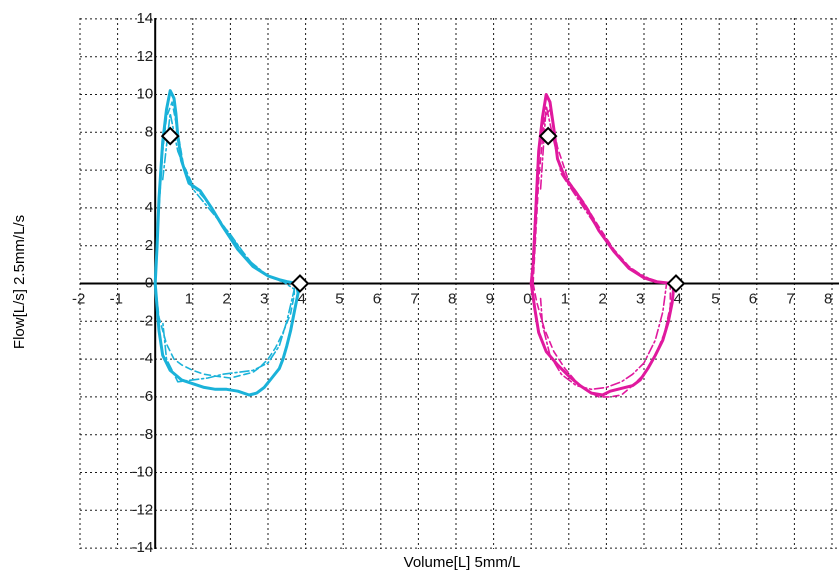  I want to click on y-tick-label: -12, so click(143, 509).